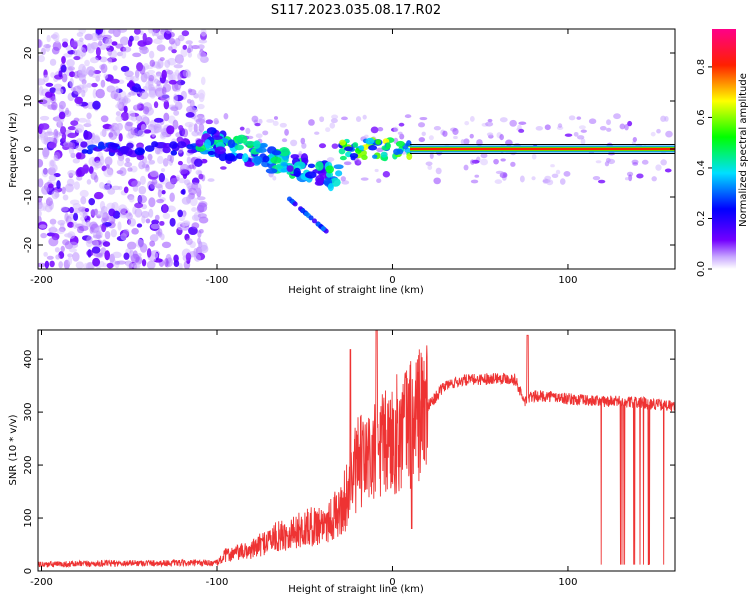 This screenshot has height=600, width=750. I want to click on figure-title: S117.2023.035.08.17.R02, so click(356, 10).